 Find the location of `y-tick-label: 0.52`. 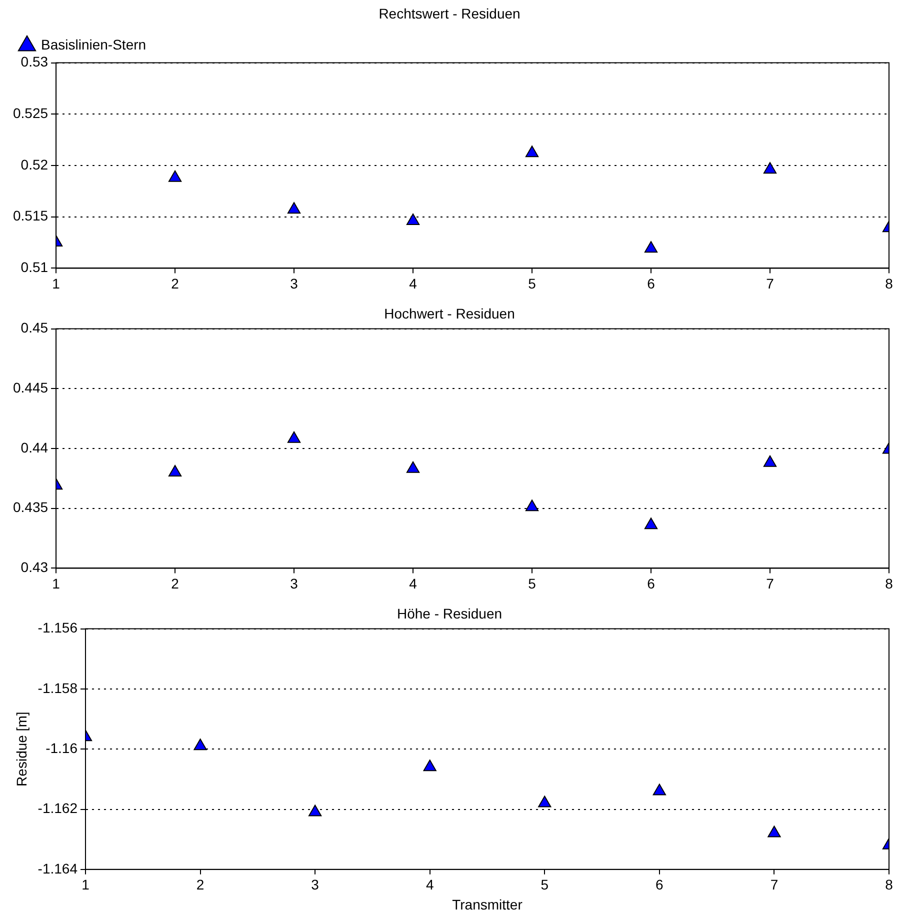

y-tick-label: 0.52 is located at coordinates (34, 164).